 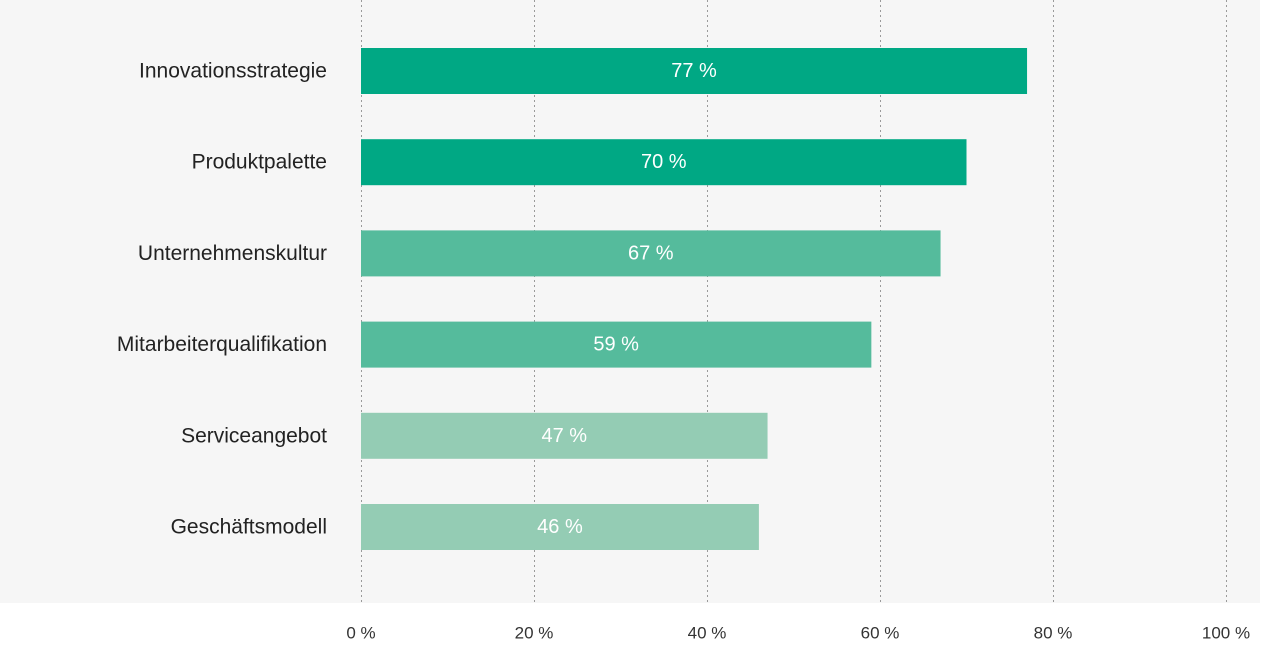 What do you see at coordinates (233, 71) in the screenshot?
I see `category-label-1: Innovationsstrategie` at bounding box center [233, 71].